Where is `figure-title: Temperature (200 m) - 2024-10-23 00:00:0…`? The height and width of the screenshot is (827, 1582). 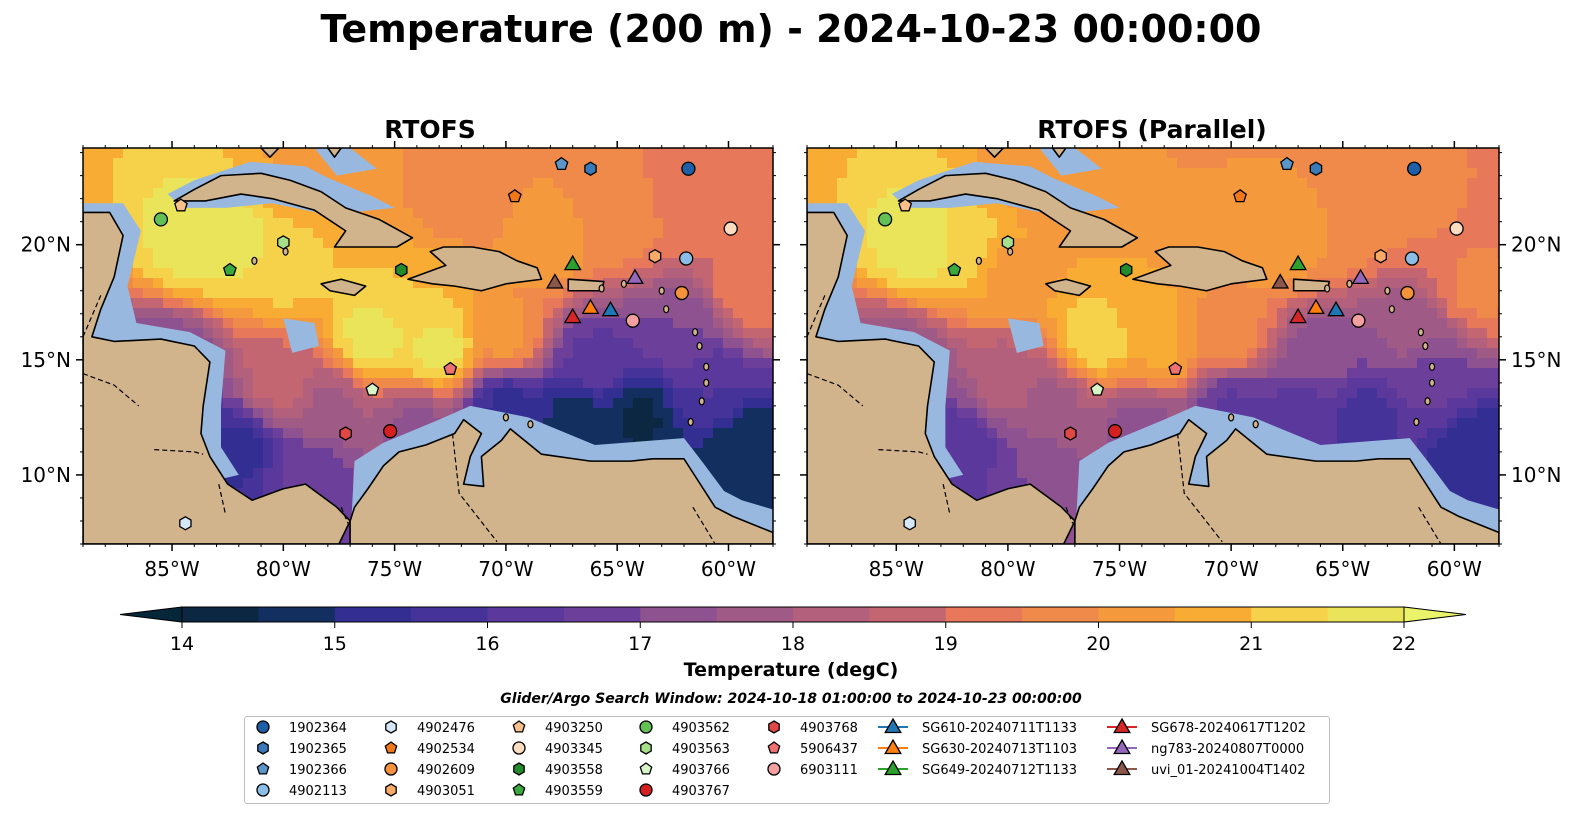
figure-title: Temperature (200 m) - 2024-10-23 00:00:0… is located at coordinates (790, 29).